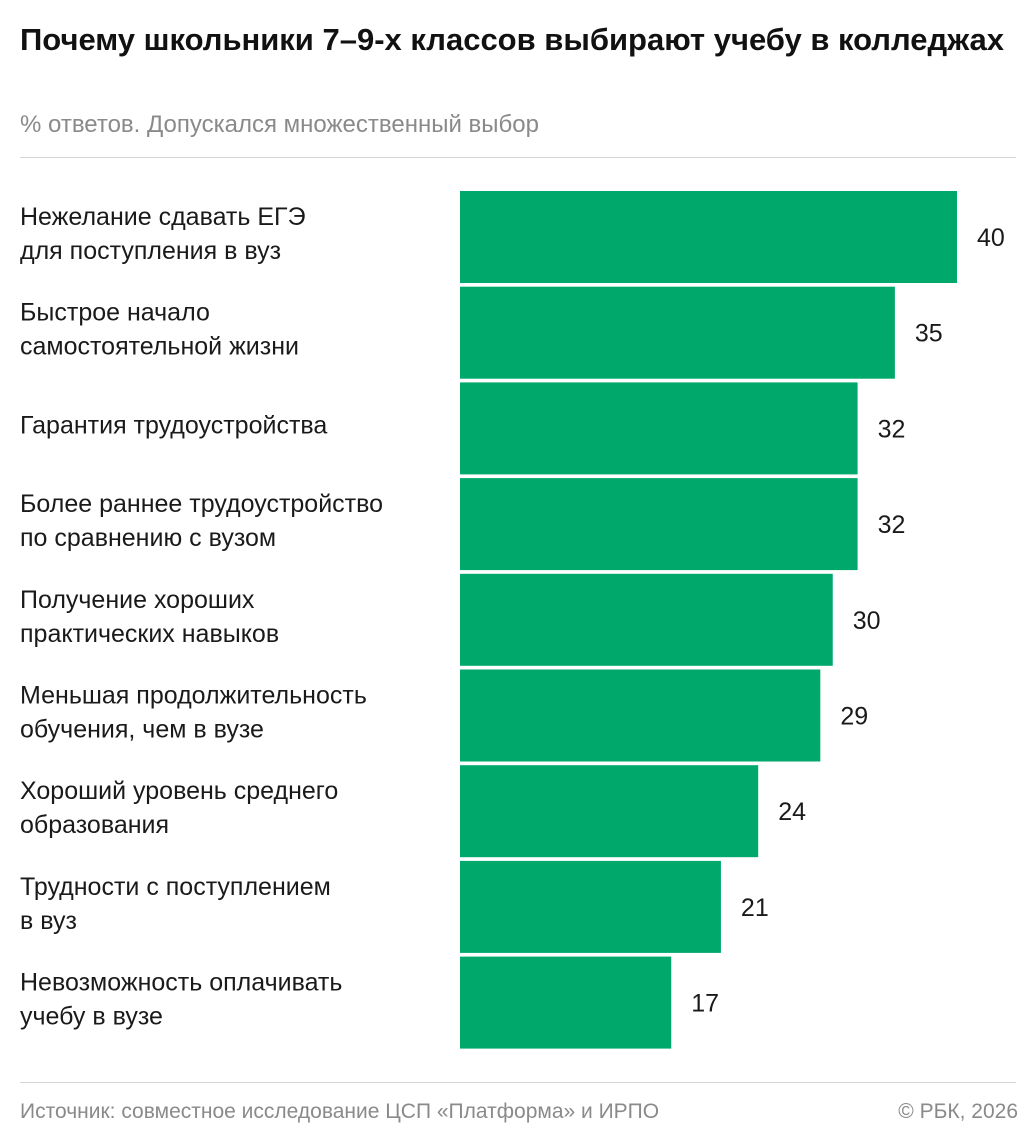 Image resolution: width=1033 pixels, height=1147 pixels. Describe the element at coordinates (163, 217) in the screenshot. I see `category-label-line: Нежелание сдавать ЕГЭ` at that location.